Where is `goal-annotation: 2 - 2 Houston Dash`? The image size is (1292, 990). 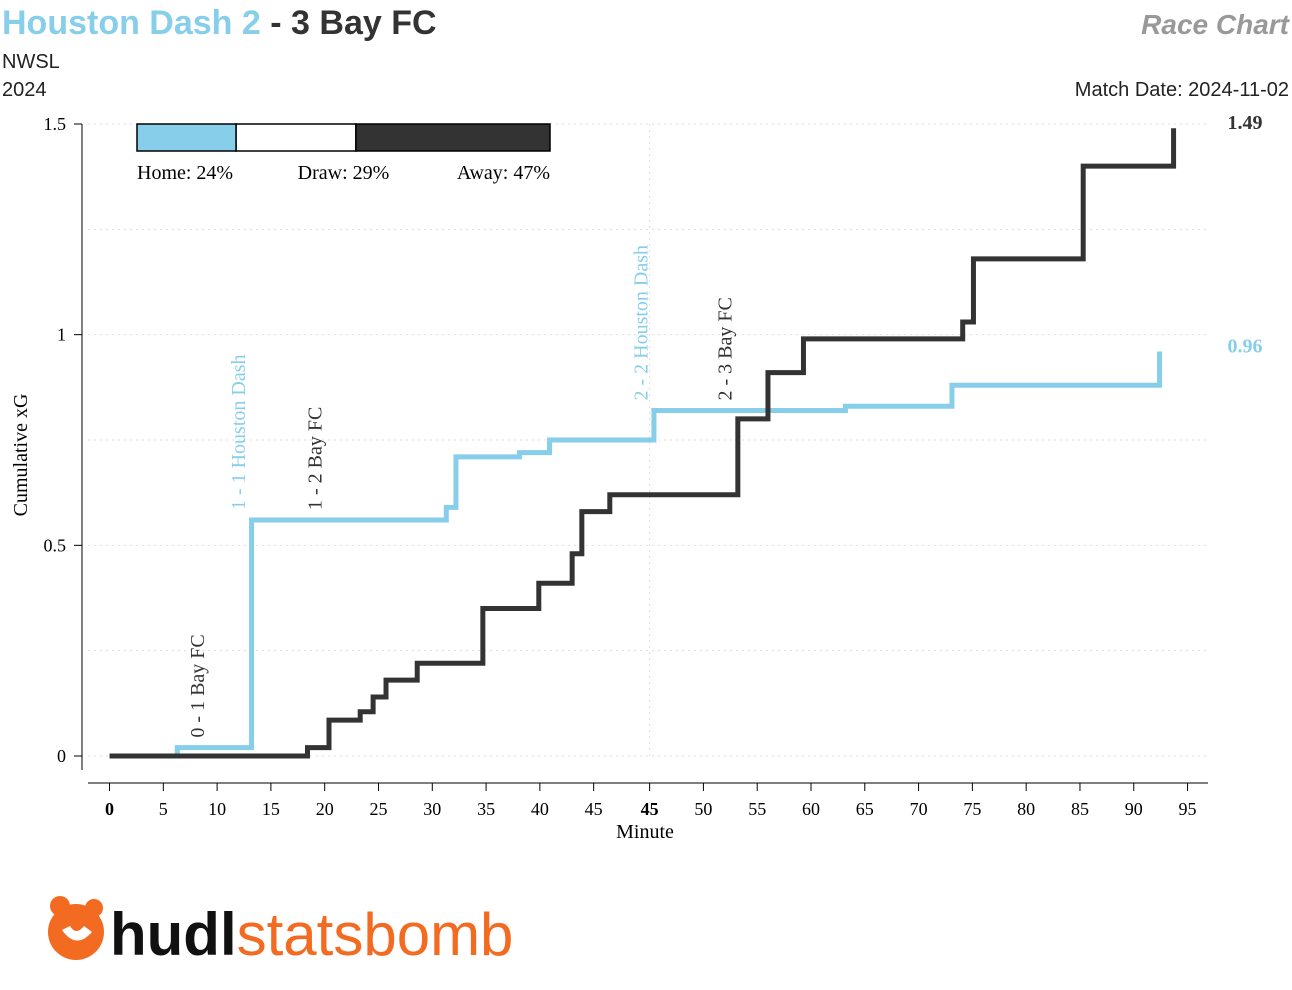 goal-annotation: 2 - 2 Houston Dash is located at coordinates (641, 323).